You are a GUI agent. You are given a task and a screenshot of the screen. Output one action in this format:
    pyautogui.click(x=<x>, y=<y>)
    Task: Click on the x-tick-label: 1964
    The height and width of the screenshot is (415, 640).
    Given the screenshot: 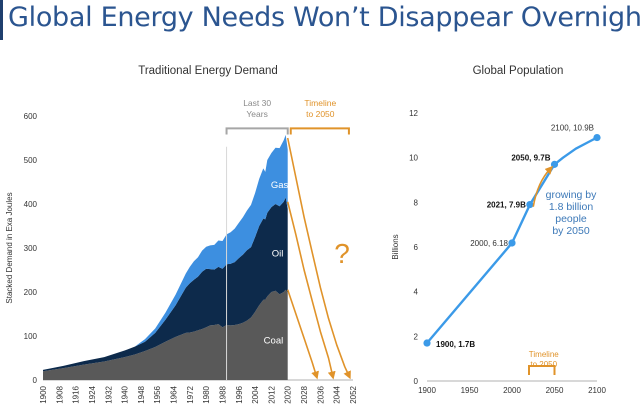 What is the action you would take?
    pyautogui.click(x=174, y=394)
    